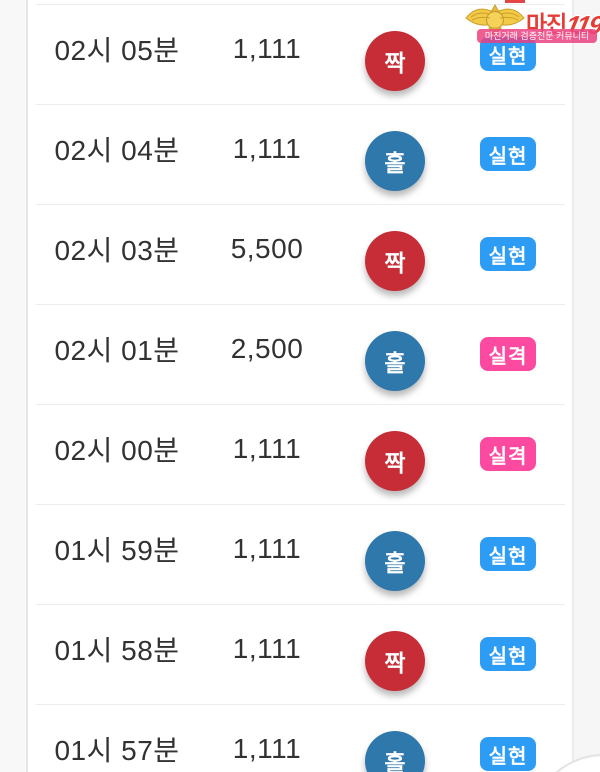  What do you see at coordinates (117, 450) in the screenshot?
I see `round-time: 02시 00분` at bounding box center [117, 450].